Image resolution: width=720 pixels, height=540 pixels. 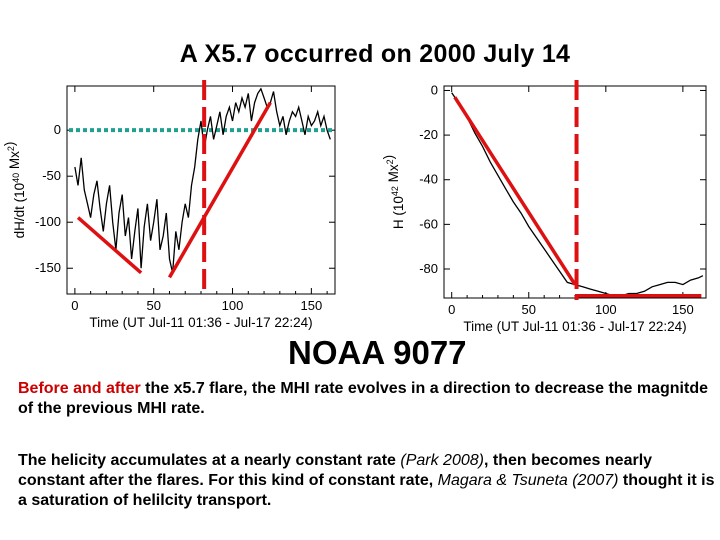 I want to click on y-tick-label: -50, so click(x=51, y=175).